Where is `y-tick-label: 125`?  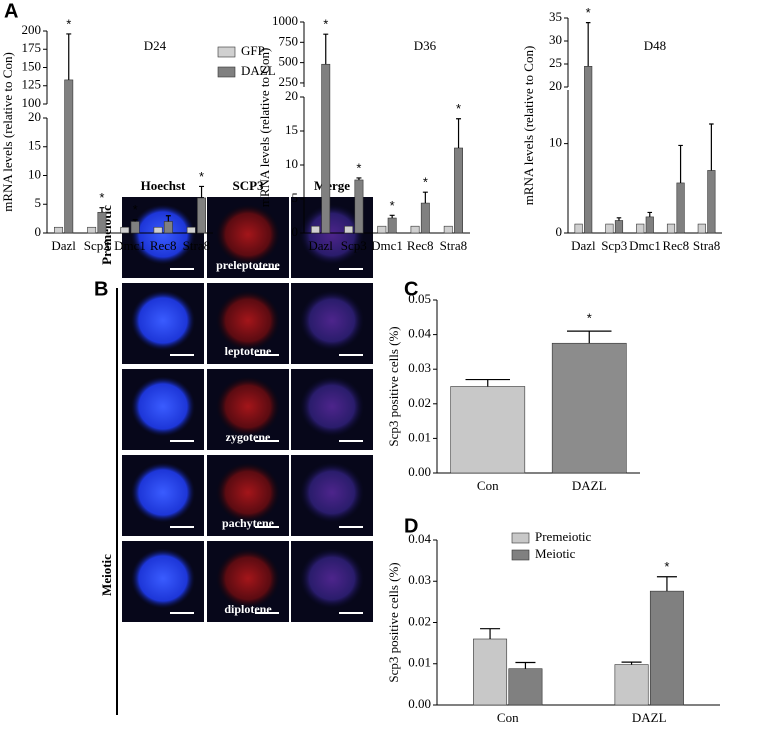
y-tick-label: 125 is located at coordinates (32, 84).